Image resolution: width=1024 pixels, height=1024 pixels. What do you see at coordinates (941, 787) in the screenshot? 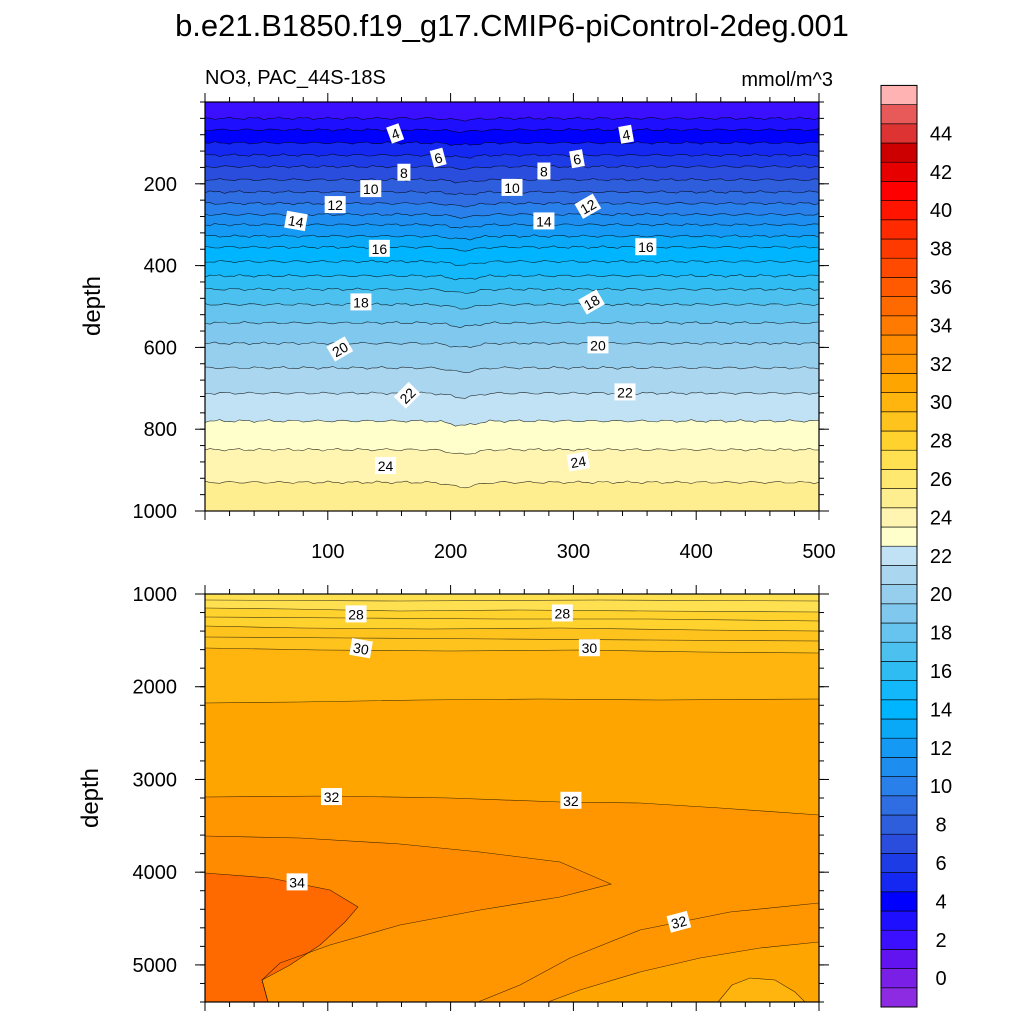
I see `colorbar-tick-label: 10` at bounding box center [941, 787].